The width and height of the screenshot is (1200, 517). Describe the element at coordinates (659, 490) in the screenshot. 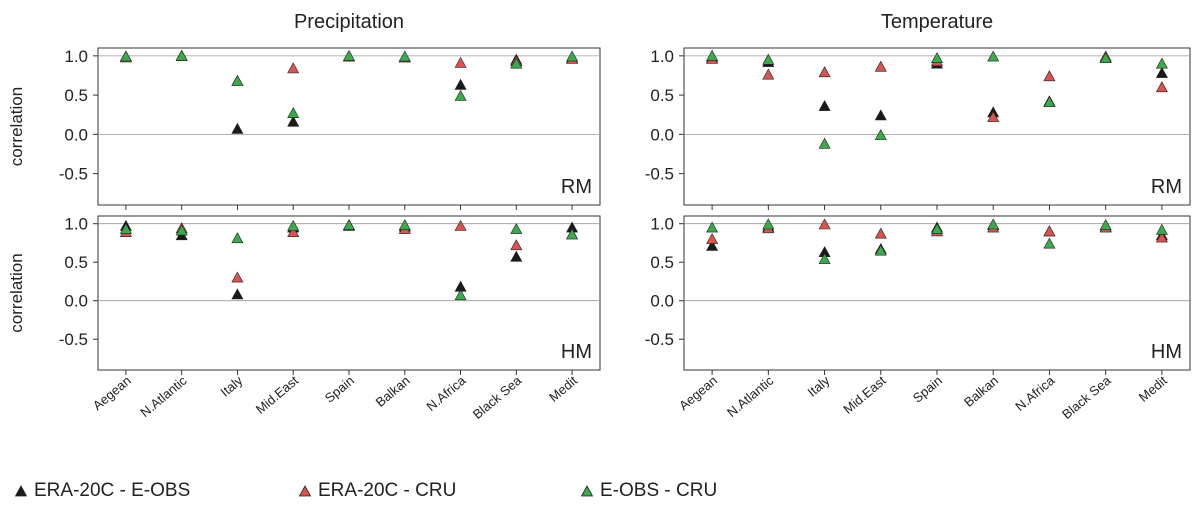

I see `legend-label: E-OBS - CRU` at that location.